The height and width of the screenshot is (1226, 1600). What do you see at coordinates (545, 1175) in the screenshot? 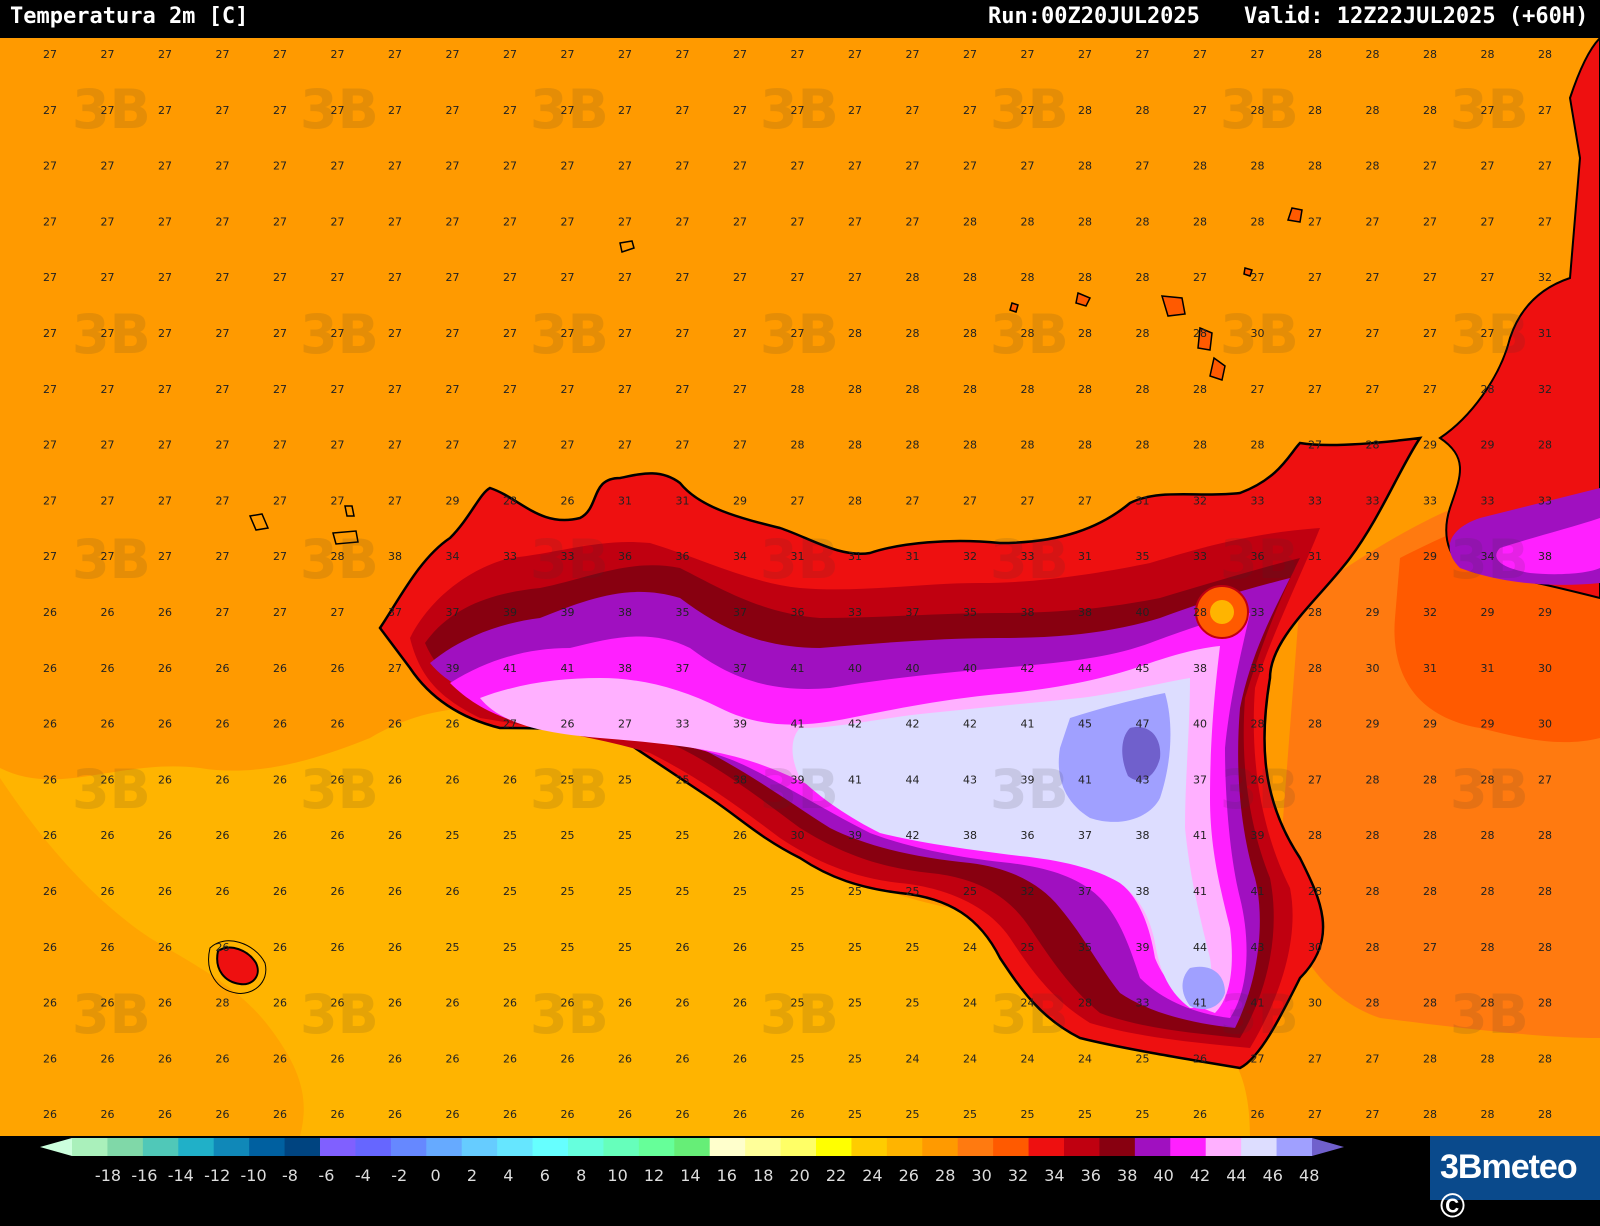
I see `legend-tick-label: 6` at bounding box center [545, 1175].